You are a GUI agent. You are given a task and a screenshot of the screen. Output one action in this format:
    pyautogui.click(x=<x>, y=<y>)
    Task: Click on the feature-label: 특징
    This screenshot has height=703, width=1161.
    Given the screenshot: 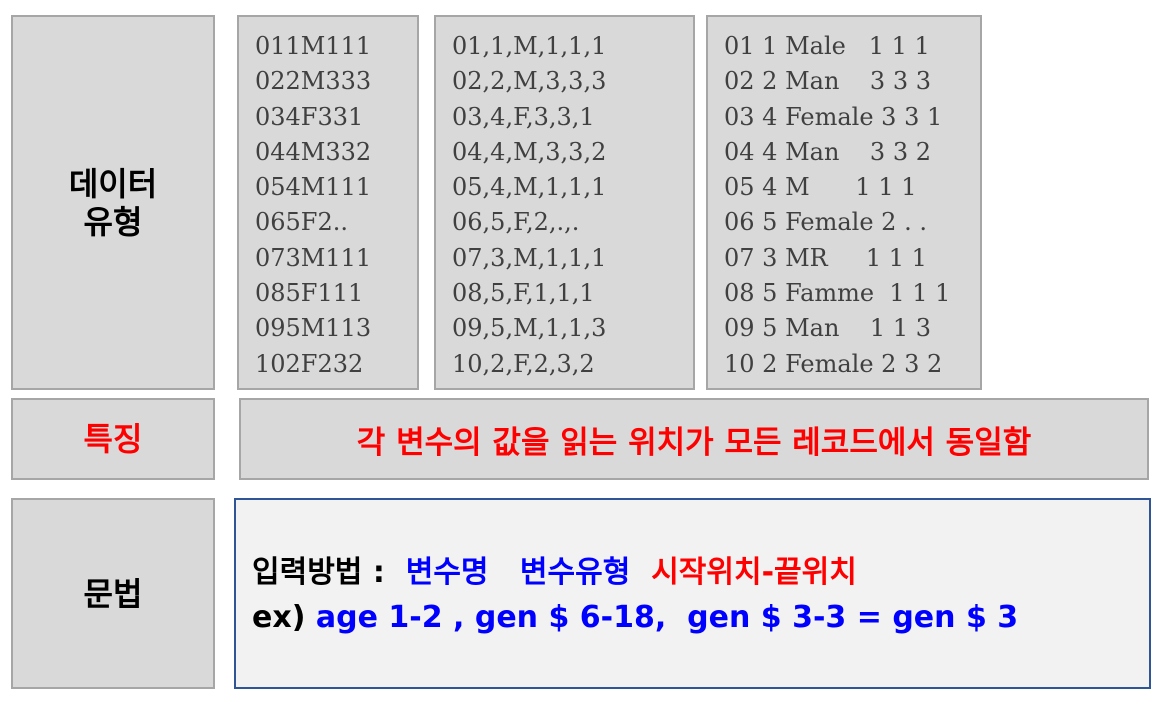 What is the action you would take?
    pyautogui.click(x=113, y=439)
    